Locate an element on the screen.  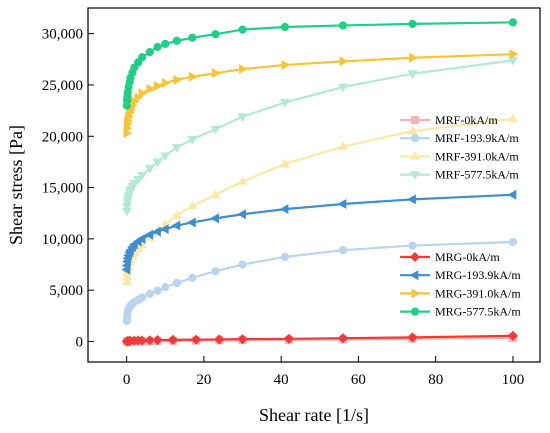
legend-label: MRG-577.5kA/m is located at coordinates (478, 312).